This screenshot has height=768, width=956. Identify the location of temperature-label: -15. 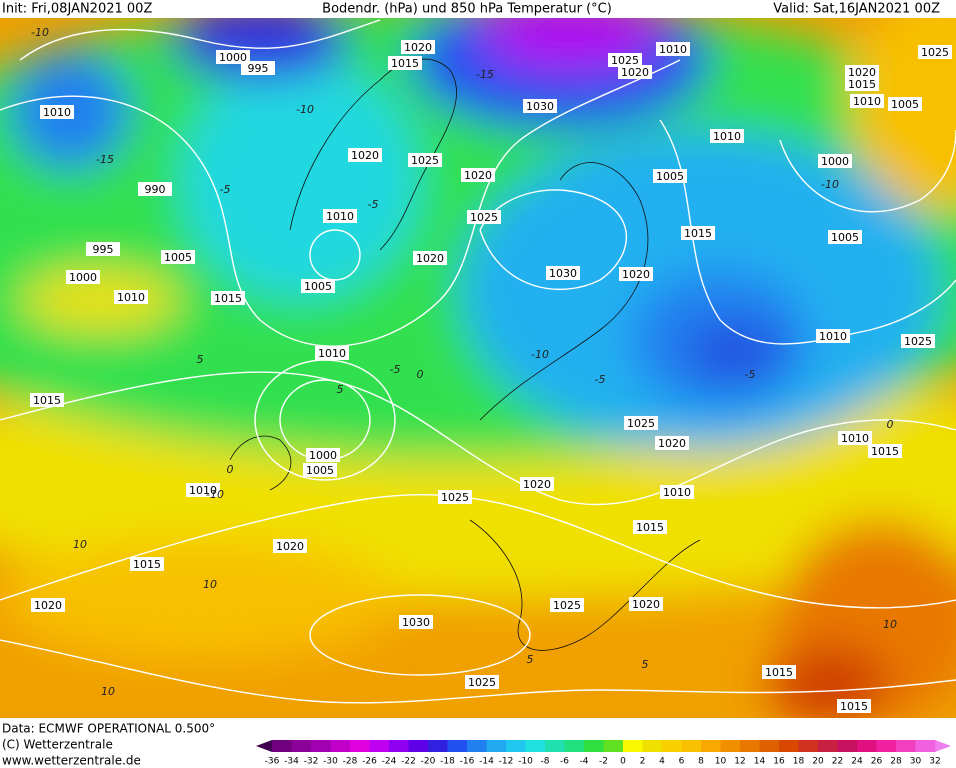
(485, 74).